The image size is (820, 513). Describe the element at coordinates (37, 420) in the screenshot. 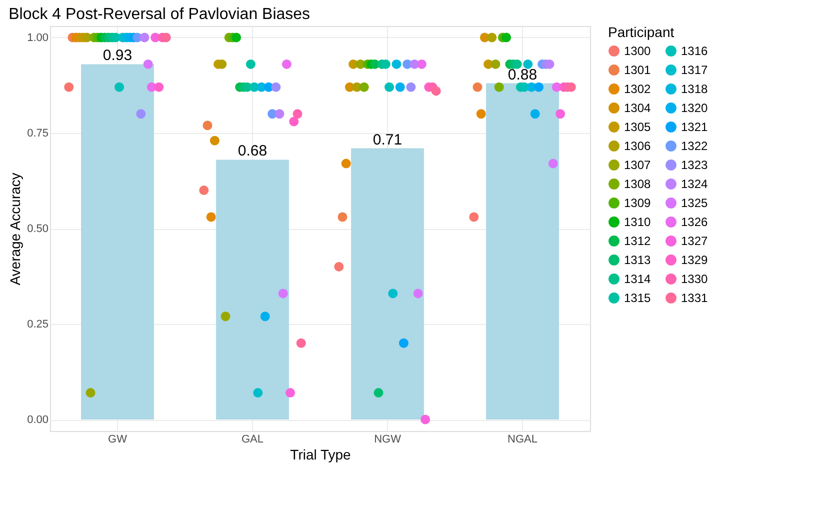

I see `y-tick-label: 0.00` at that location.